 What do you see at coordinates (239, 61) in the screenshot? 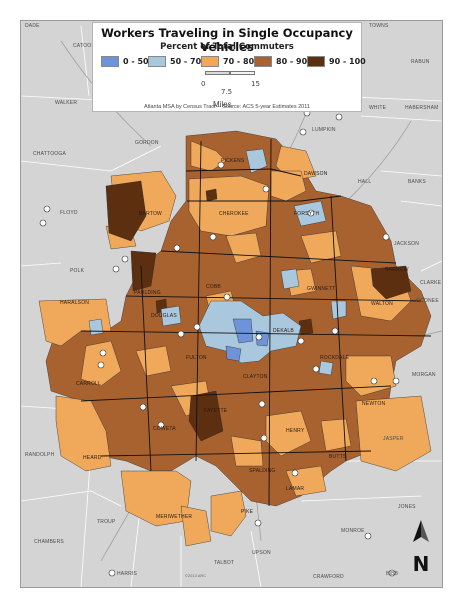
I see `legend-label: 70 - 80` at bounding box center [239, 61].